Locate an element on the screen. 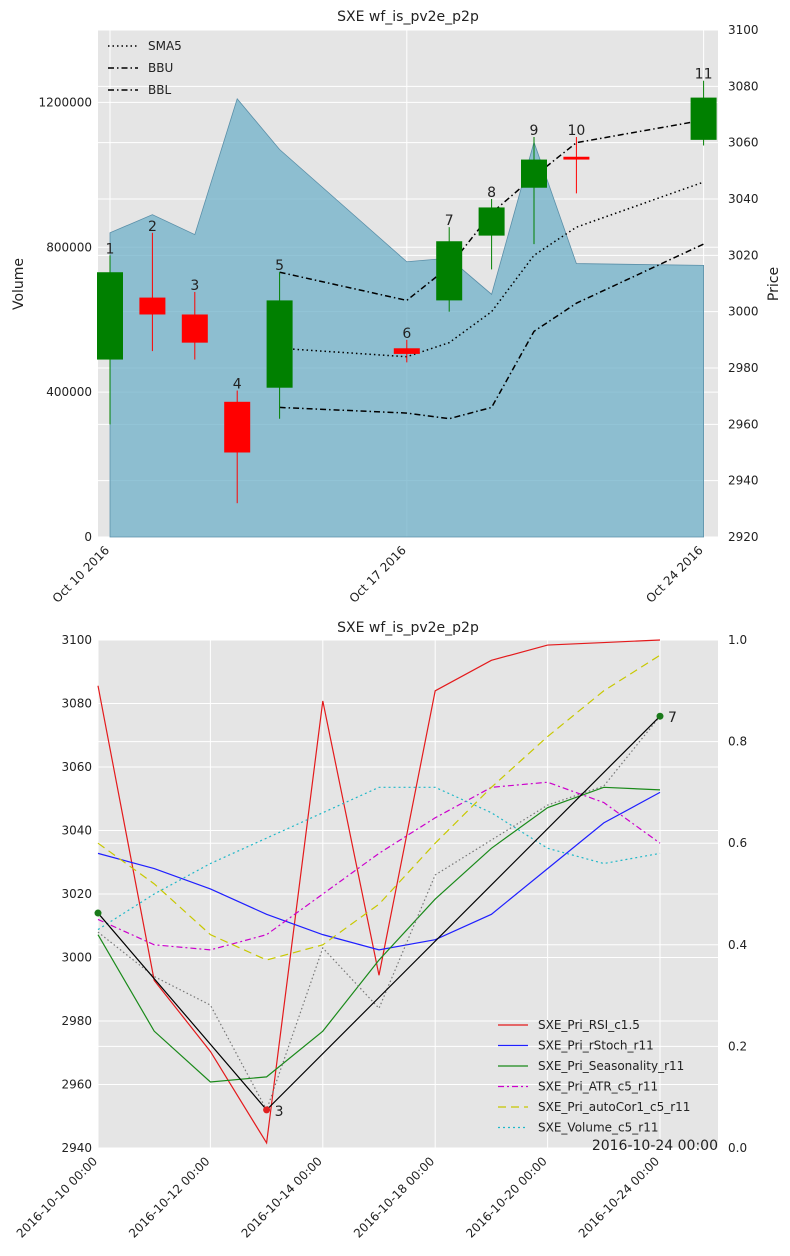  x-tick-label: 2016-10-10 00:00 is located at coordinates (57, 1197).